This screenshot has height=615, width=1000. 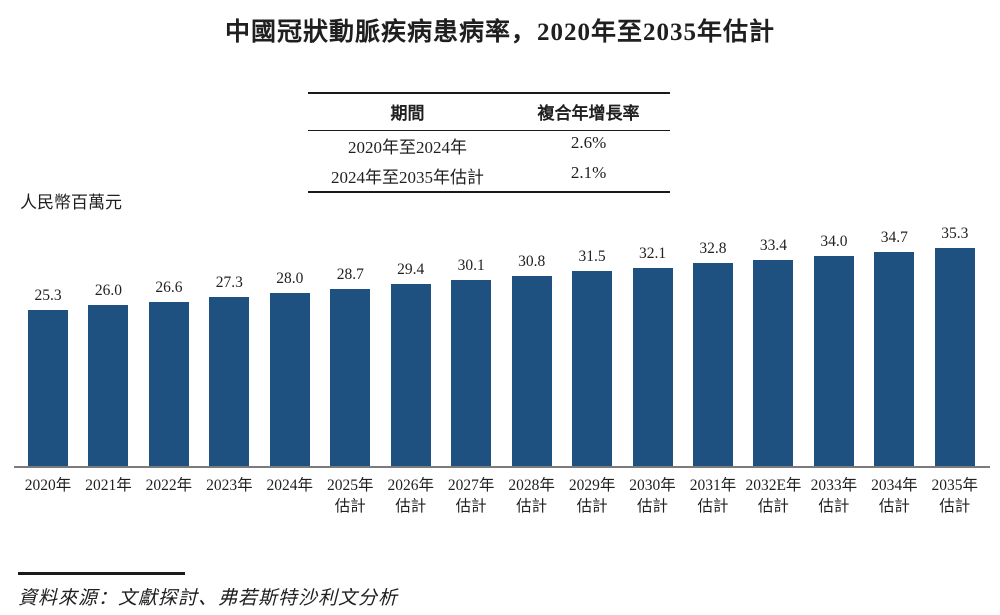 What do you see at coordinates (592, 496) in the screenshot?
I see `x-axis-tick-label: 2029年估計` at bounding box center [592, 496].